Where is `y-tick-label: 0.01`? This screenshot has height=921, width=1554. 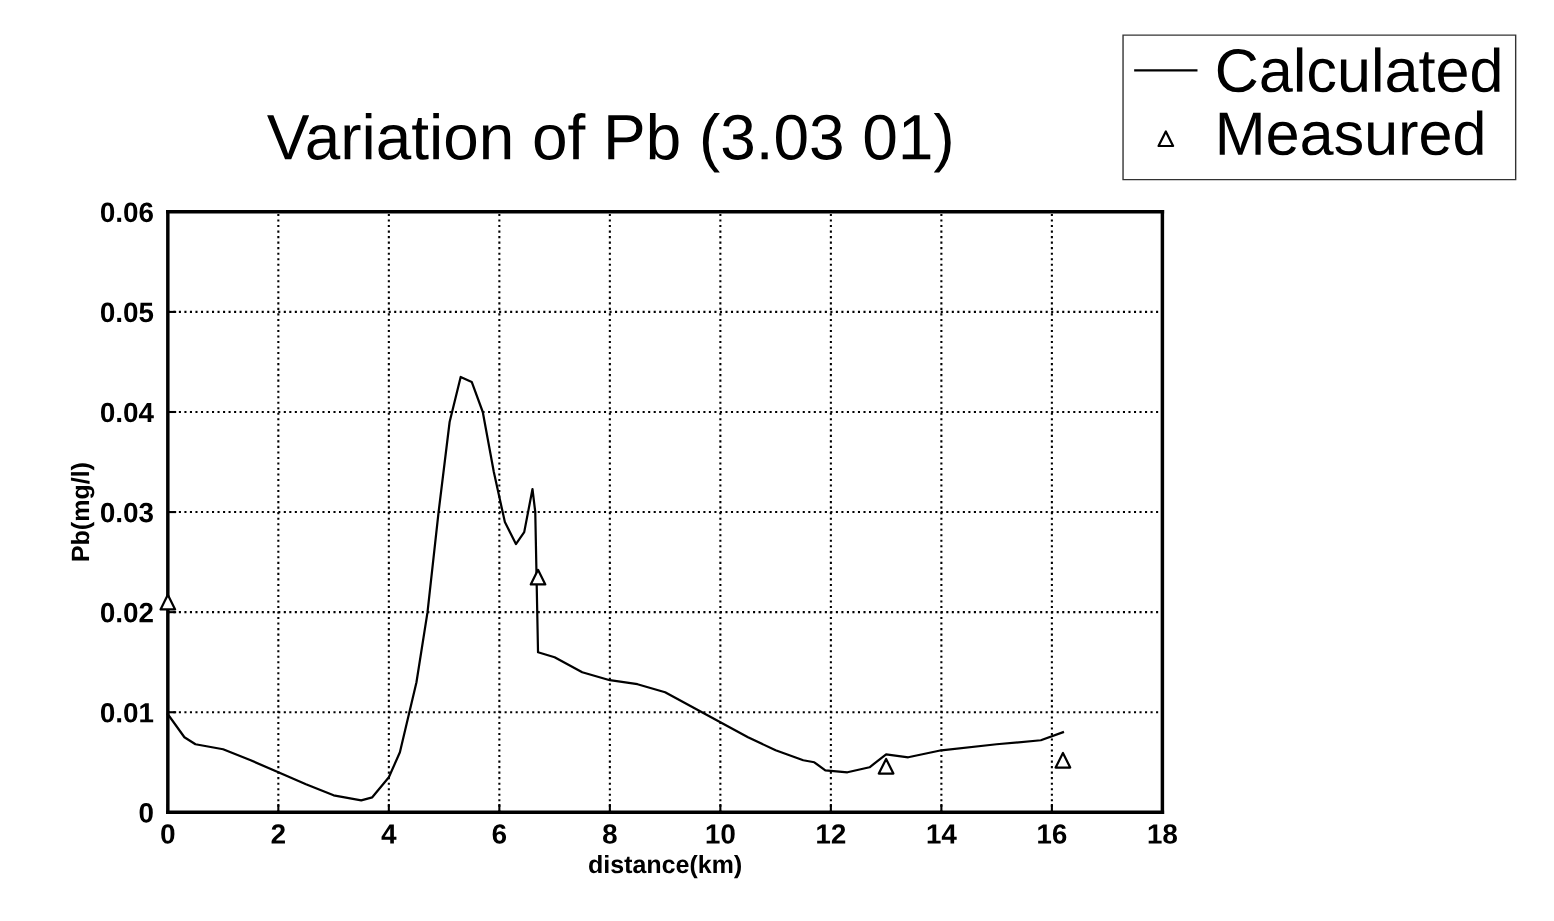
y-tick-label: 0.01 is located at coordinates (127, 712).